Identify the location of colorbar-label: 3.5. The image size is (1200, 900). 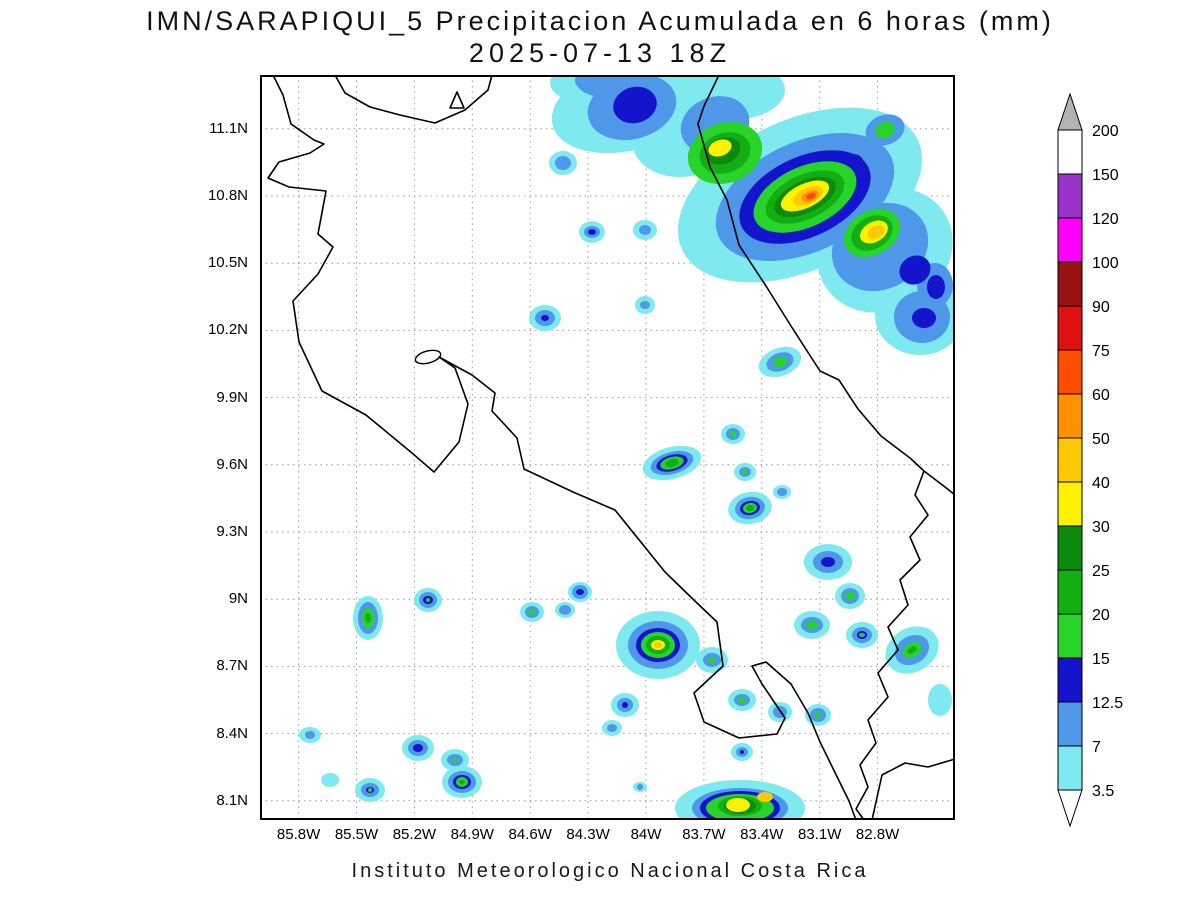
(1103, 791).